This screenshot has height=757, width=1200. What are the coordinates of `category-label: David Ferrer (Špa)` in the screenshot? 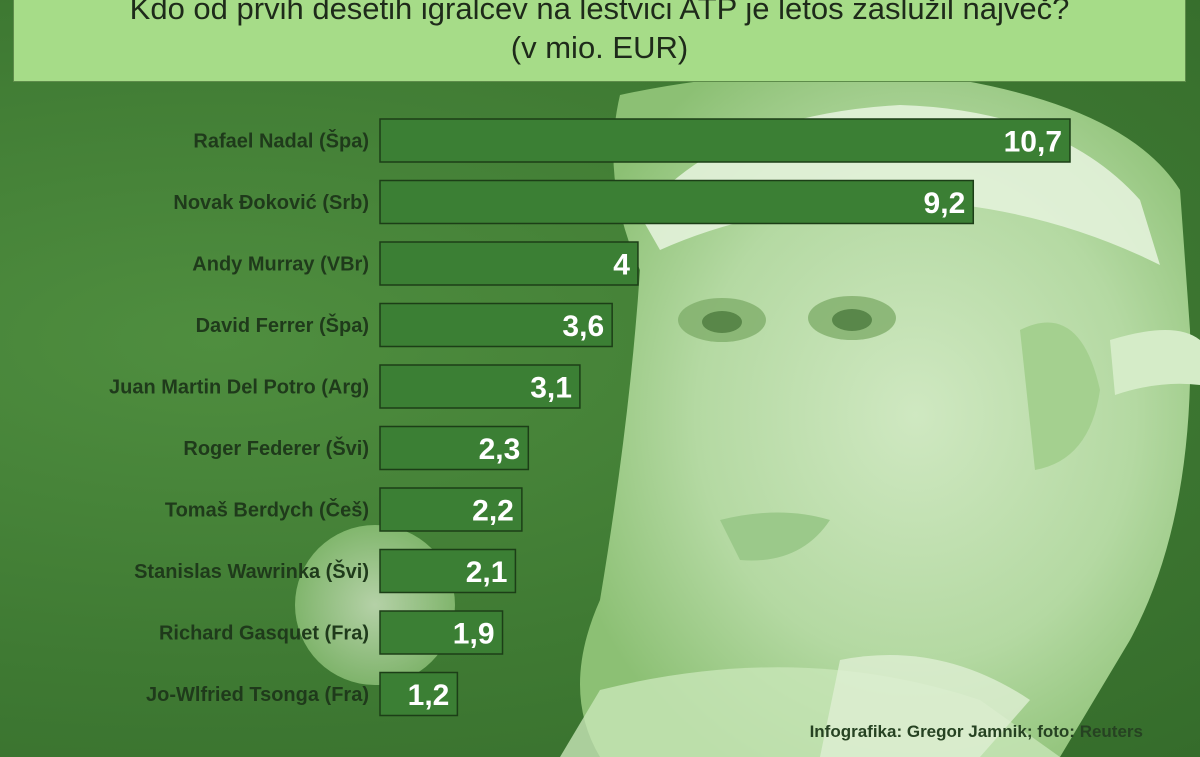 It's located at (282, 325).